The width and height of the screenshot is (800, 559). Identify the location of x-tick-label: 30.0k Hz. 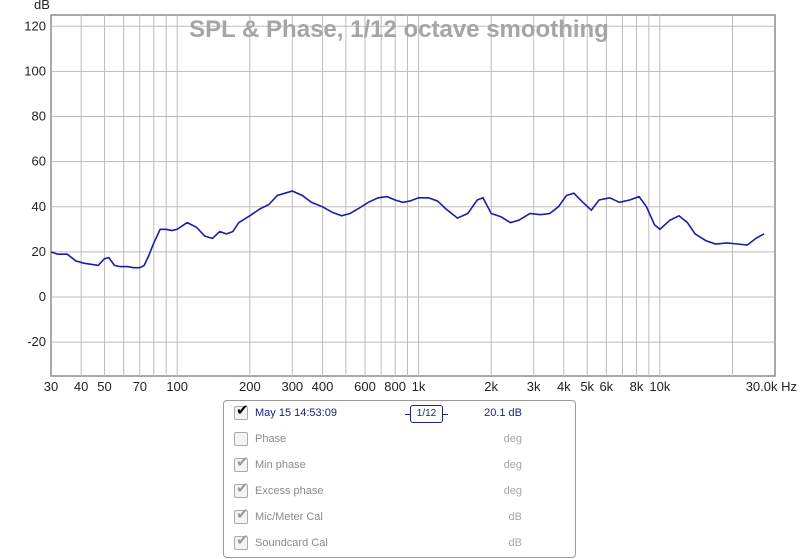
(771, 386).